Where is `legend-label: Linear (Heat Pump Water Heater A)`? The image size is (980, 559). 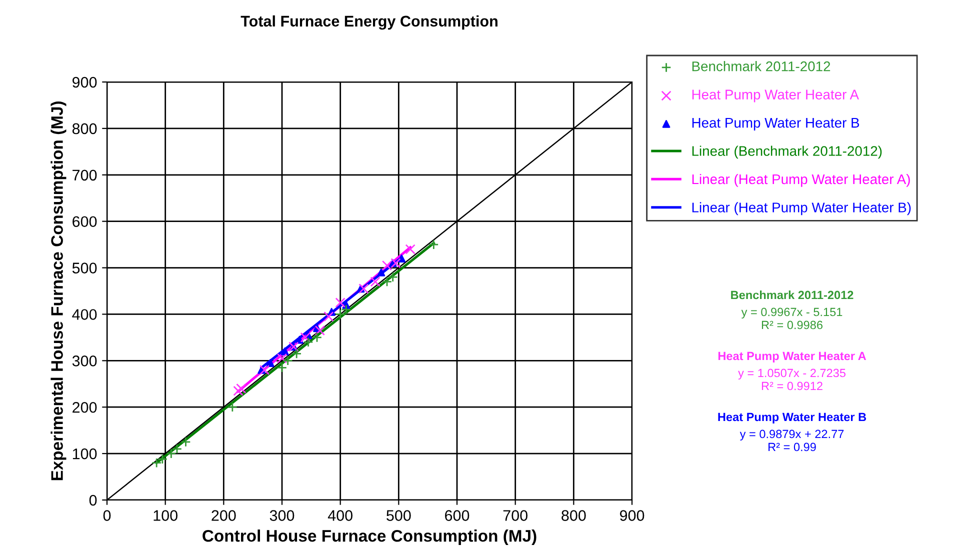
legend-label: Linear (Heat Pump Water Heater A) is located at coordinates (801, 180).